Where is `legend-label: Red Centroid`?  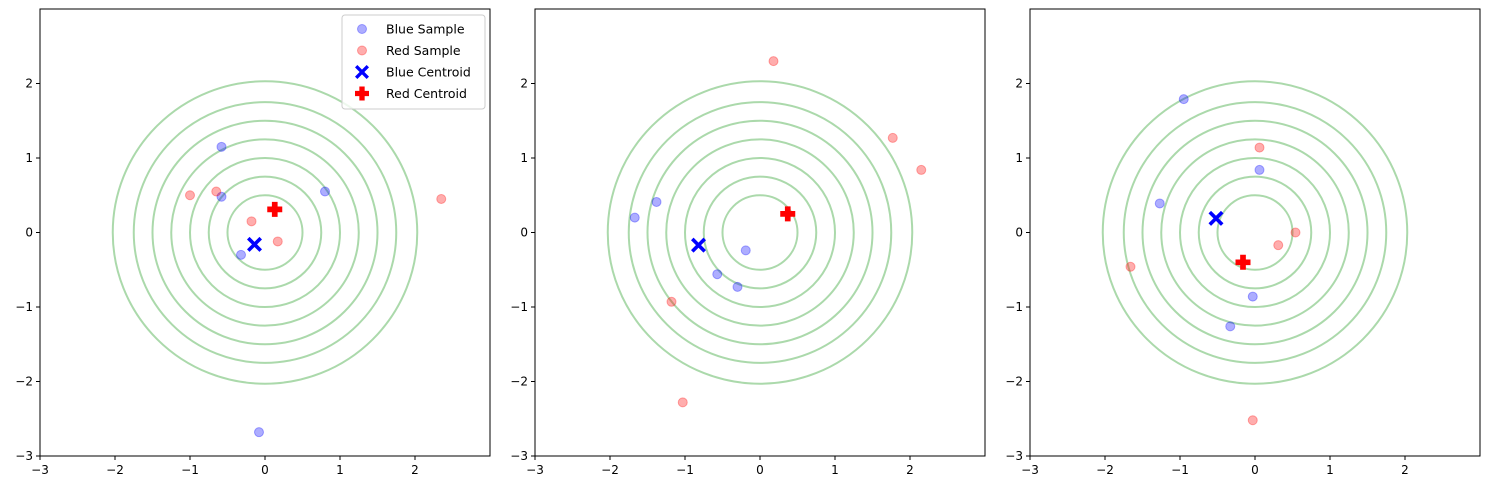
legend-label: Red Centroid is located at coordinates (426, 93).